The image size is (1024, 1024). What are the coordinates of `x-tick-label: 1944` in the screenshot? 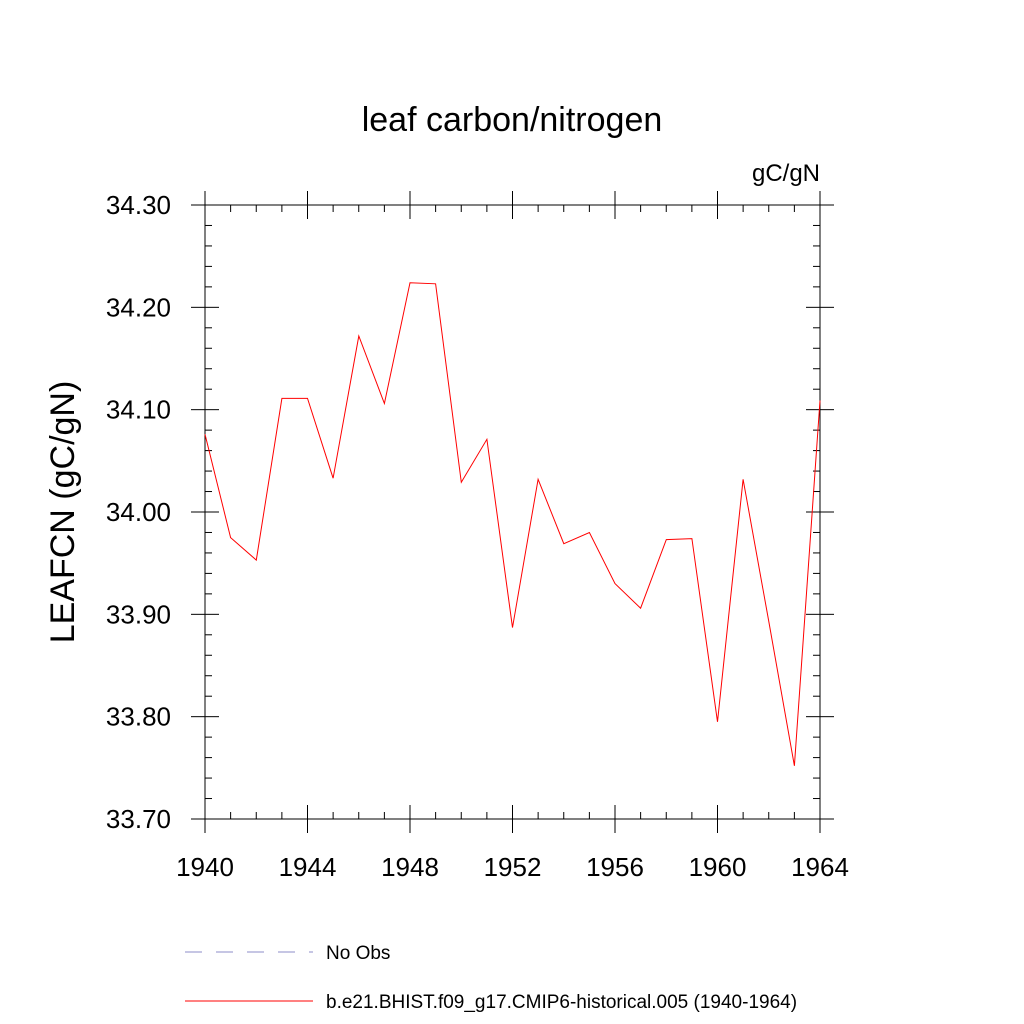 It's located at (308, 867).